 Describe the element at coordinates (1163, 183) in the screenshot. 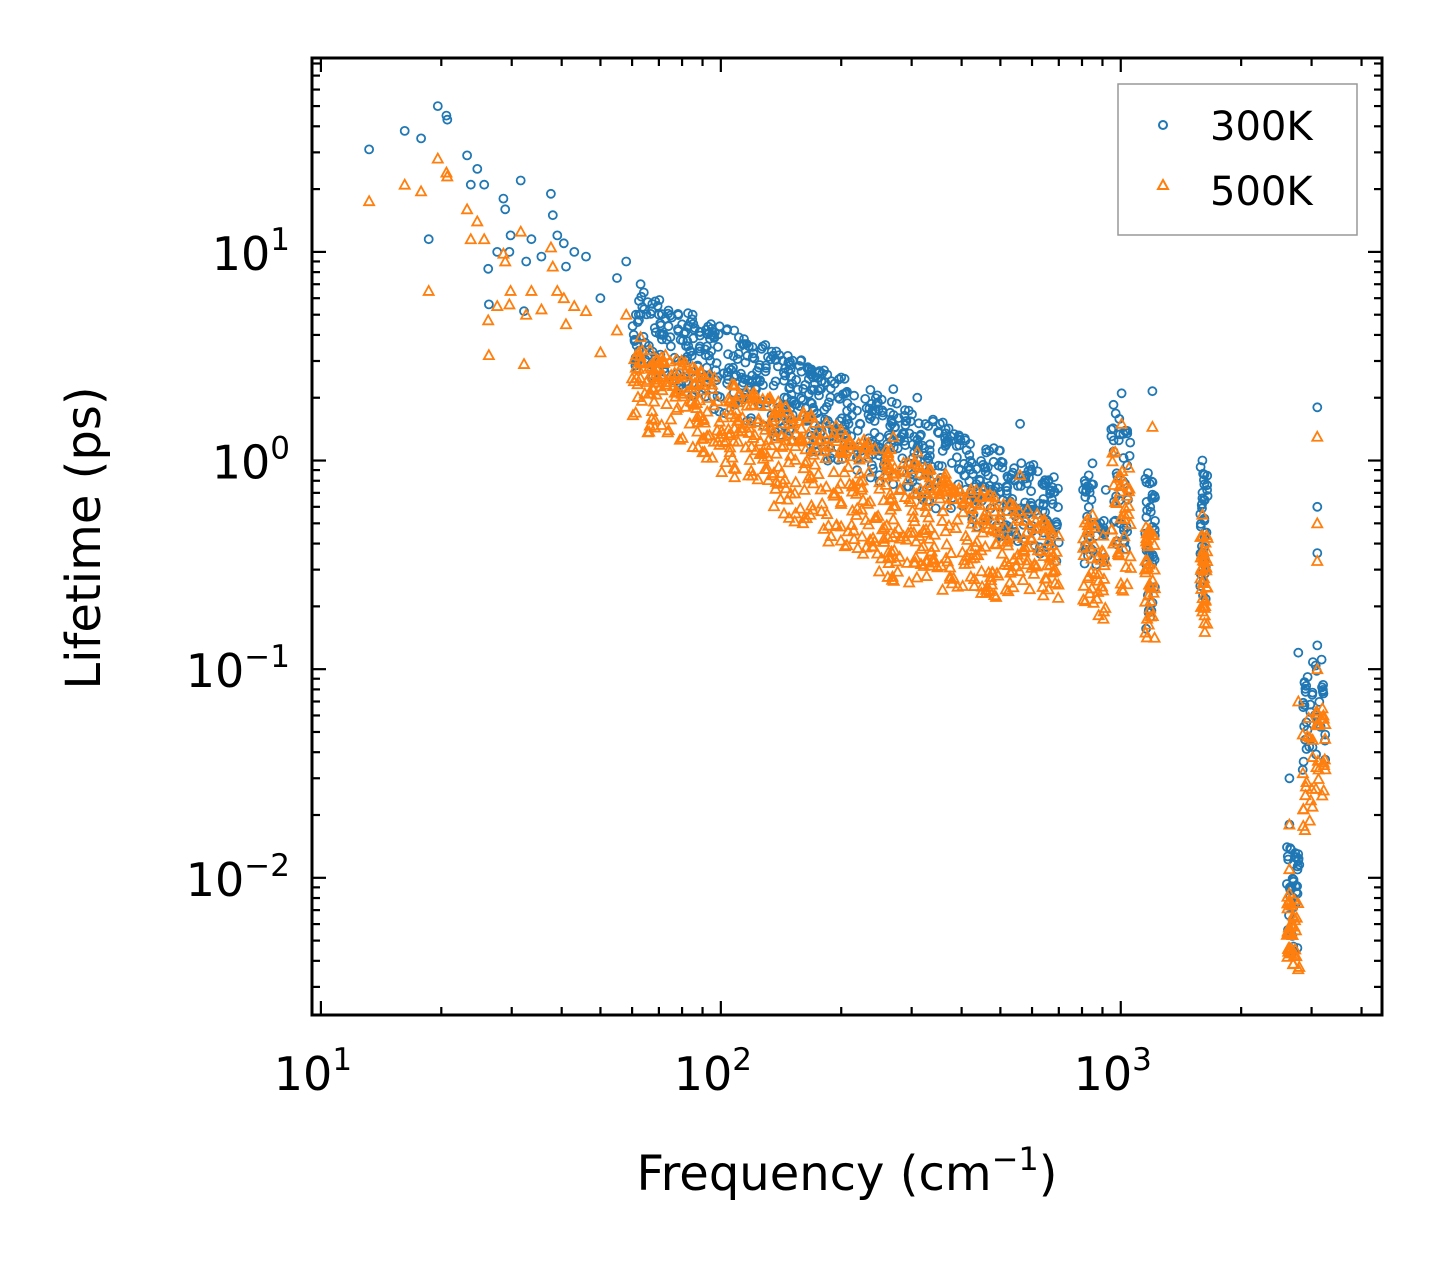

I see `legend-marker-500k` at that location.